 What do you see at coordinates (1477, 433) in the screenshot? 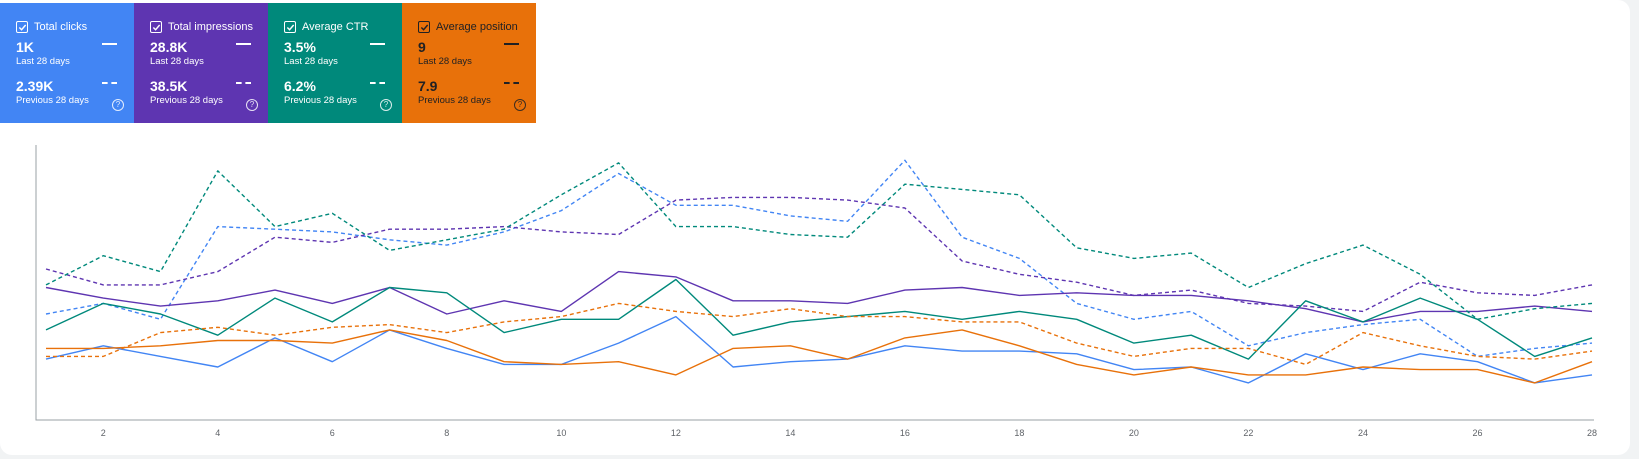
I see `x-tick-label: 26` at bounding box center [1477, 433].